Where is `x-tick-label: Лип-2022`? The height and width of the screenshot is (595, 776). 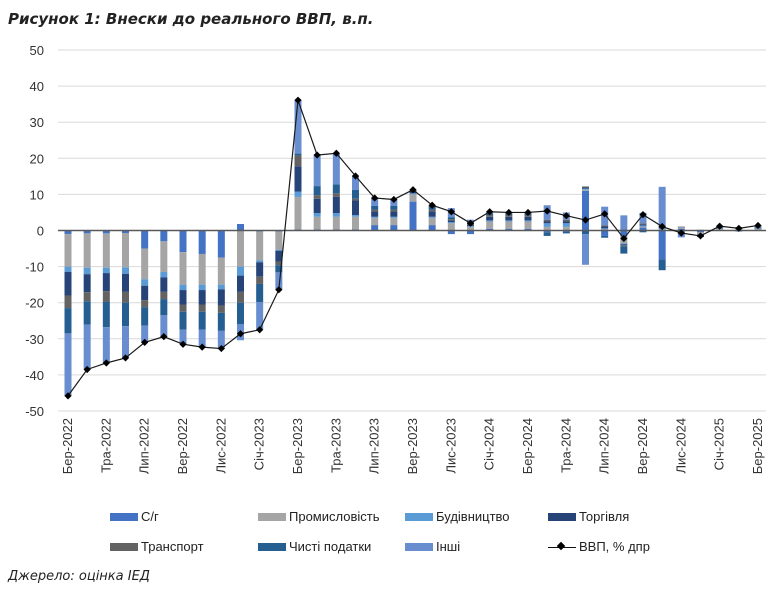
x-tick-label: Лип-2022 is located at coordinates (144, 446).